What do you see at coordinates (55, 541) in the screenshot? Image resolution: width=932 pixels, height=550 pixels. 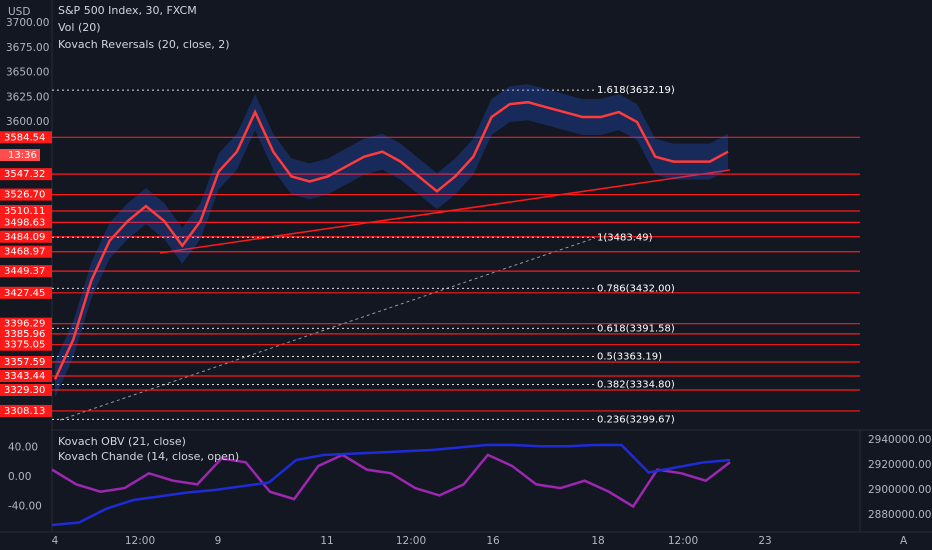 I see `time-tick: 4` at bounding box center [55, 541].